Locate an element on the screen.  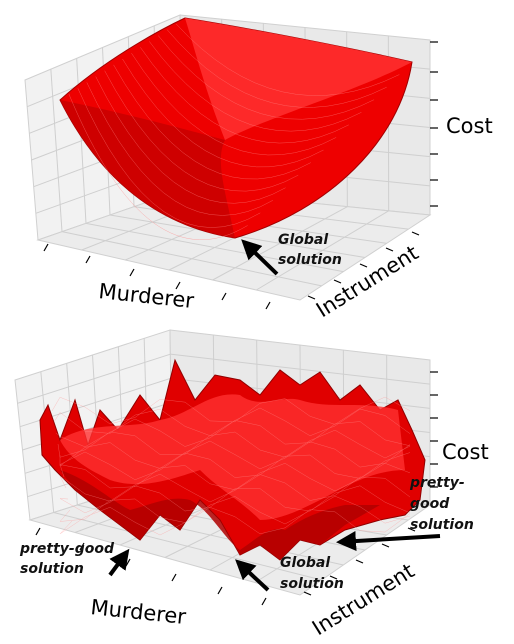
x-axis-ticks is located at coordinates (157, 276).